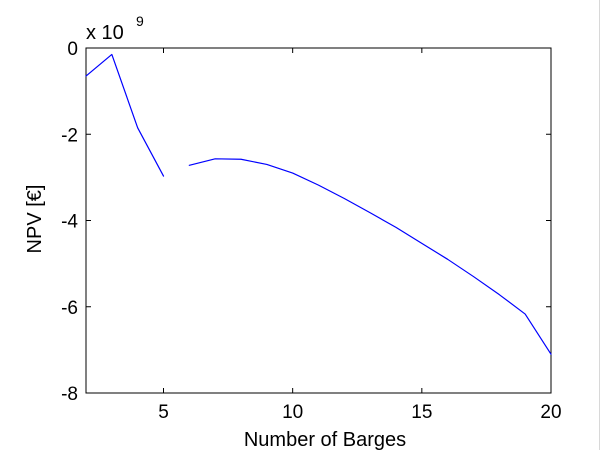 This screenshot has height=450, width=600. Describe the element at coordinates (69, 394) in the screenshot. I see `y-tick-label: -8` at that location.